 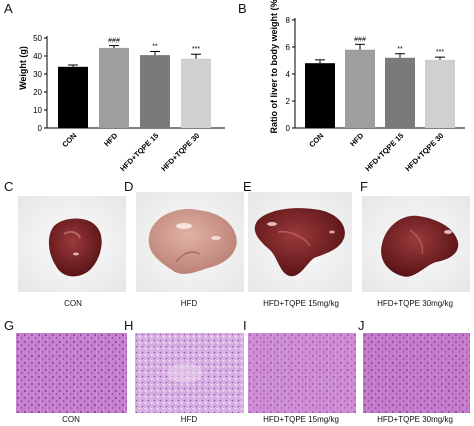 I want to click on chart-b-annotation-1: ###, so click(x=360, y=39).